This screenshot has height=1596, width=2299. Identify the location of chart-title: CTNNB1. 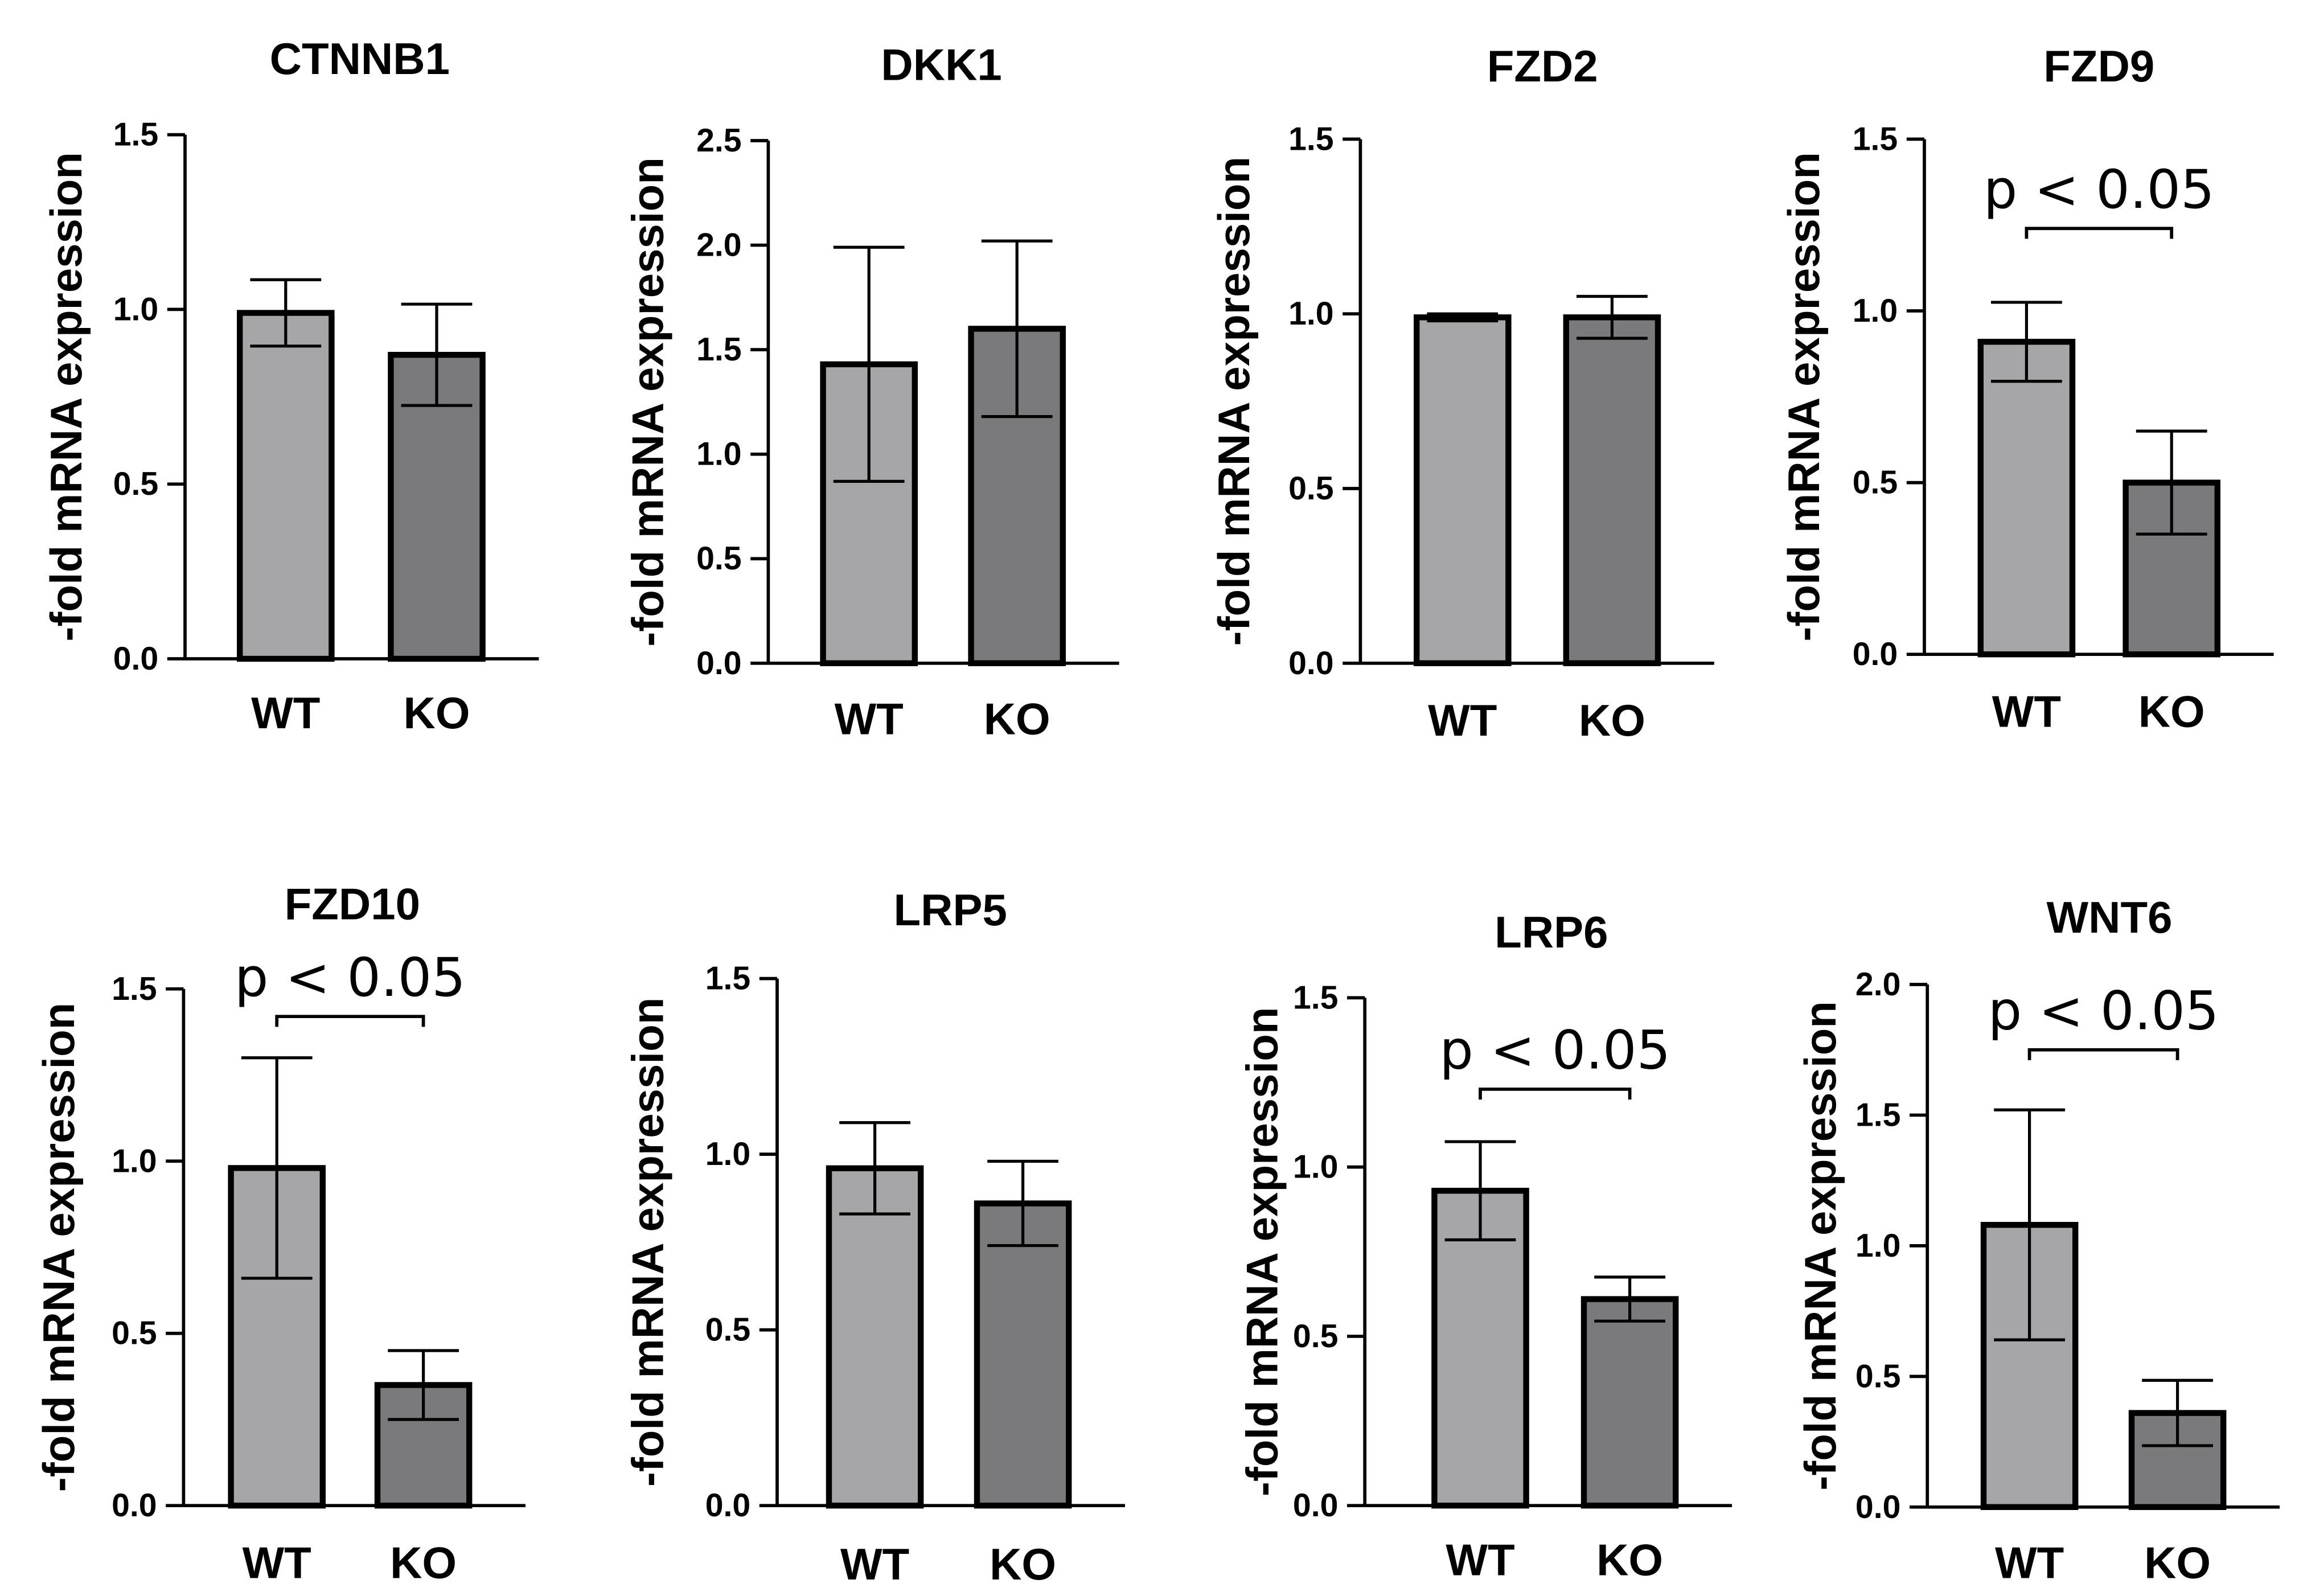
(360, 59).